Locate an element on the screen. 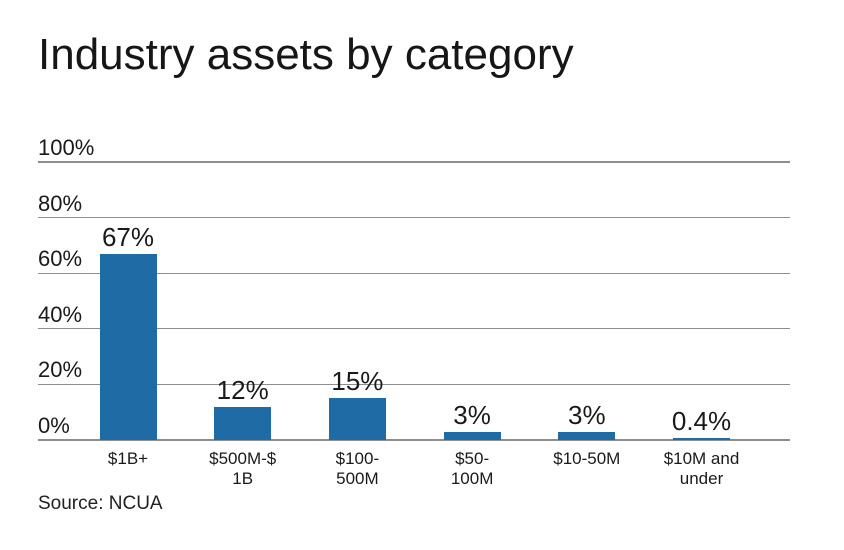 The height and width of the screenshot is (550, 844). bar-category-label-line: 500M is located at coordinates (357, 478).